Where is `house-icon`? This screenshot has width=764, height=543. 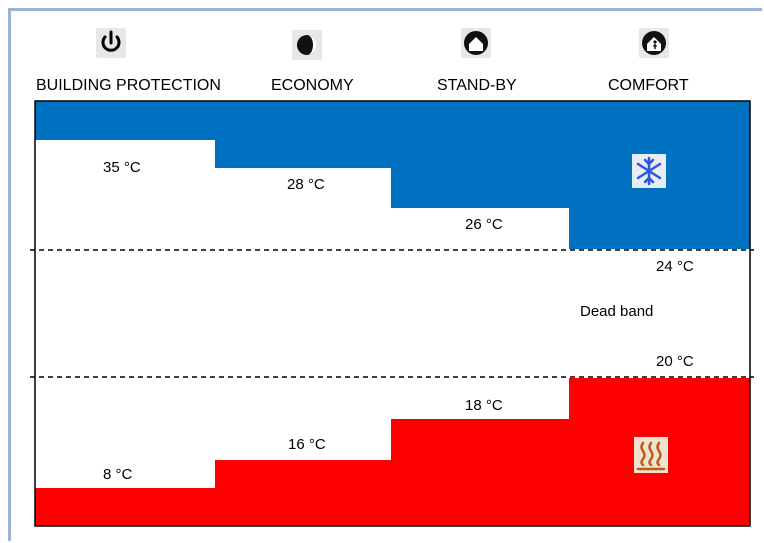
house-icon is located at coordinates (476, 43).